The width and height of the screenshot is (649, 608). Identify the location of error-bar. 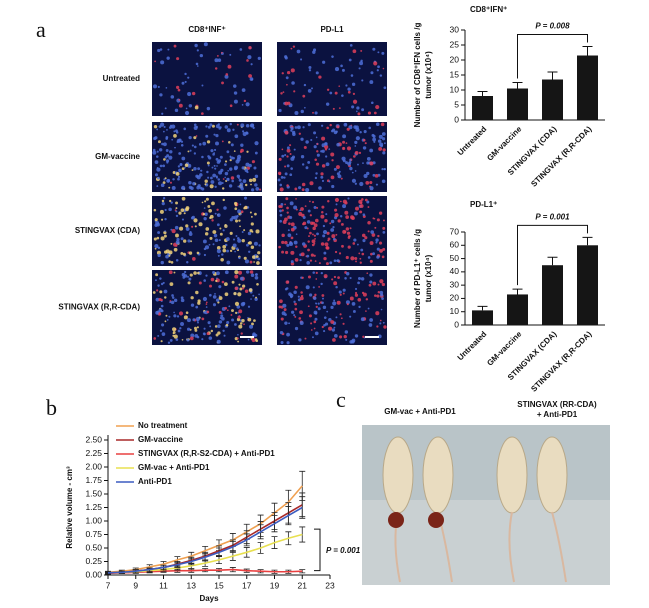
(587, 241).